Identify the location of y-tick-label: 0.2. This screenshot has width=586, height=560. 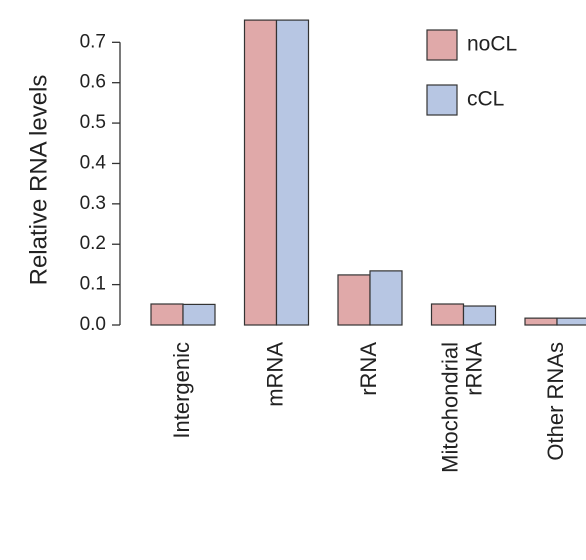
(93, 243).